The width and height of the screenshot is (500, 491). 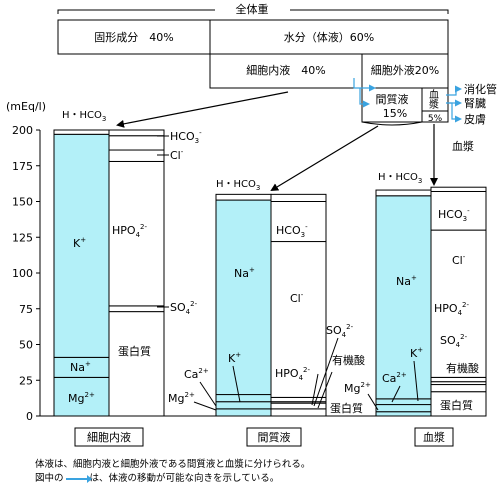 I want to click on note-line-2: 図中の は、体液の移動が可能な向きを示している。, so click(x=157, y=479).